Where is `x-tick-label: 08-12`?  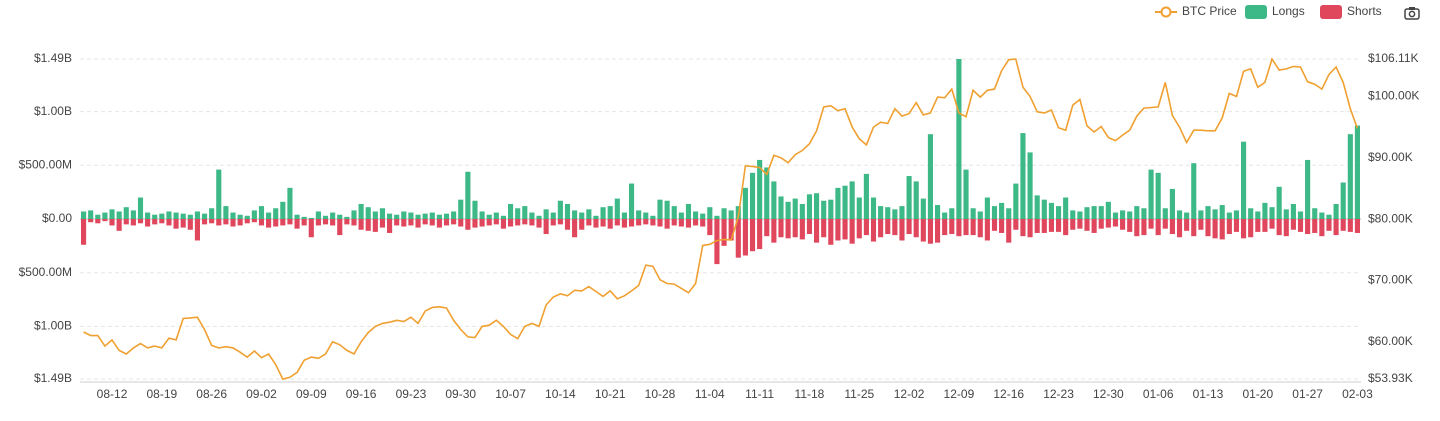 x-tick-label: 08-12 is located at coordinates (112, 394).